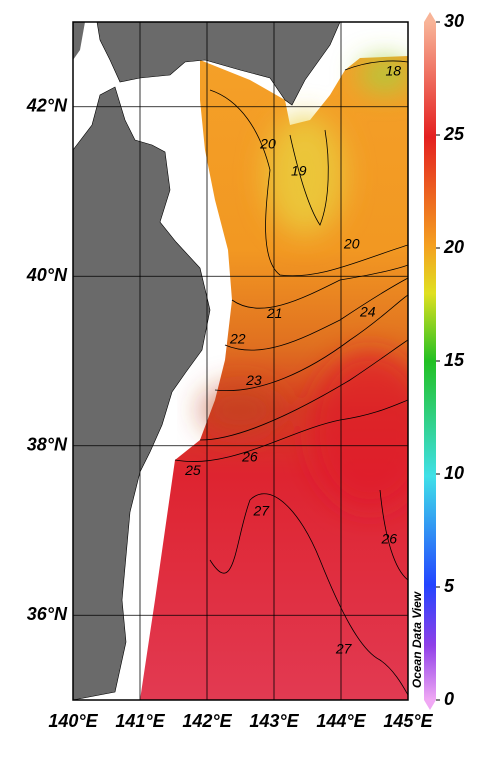 This screenshot has width=480, height=759. Describe the element at coordinates (417, 639) in the screenshot. I see `watermark: Ocean Data View` at that location.